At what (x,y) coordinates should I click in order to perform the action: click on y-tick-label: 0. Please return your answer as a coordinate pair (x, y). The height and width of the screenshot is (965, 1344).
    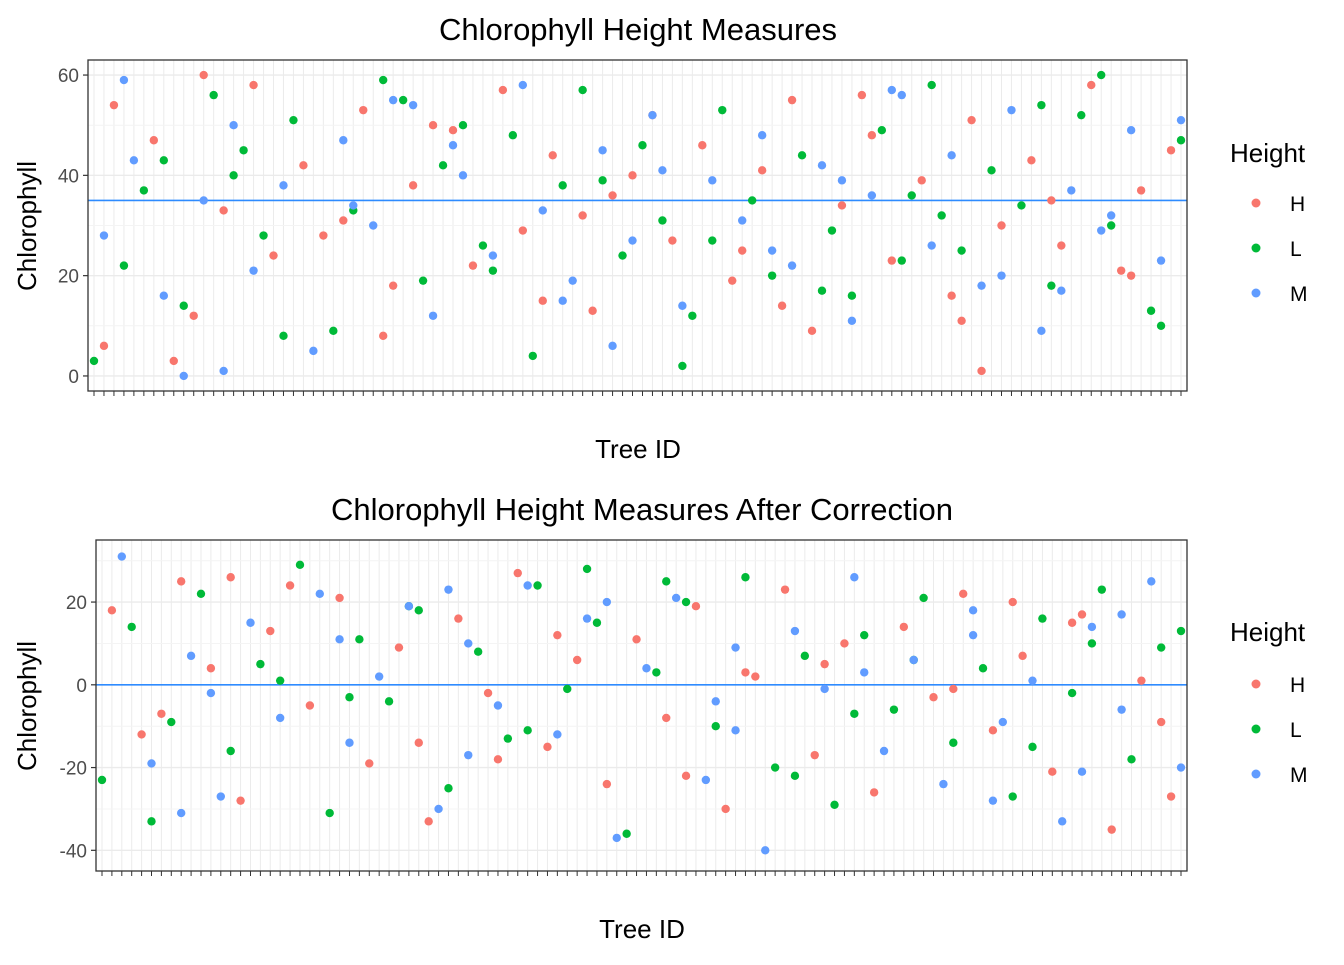
    Looking at the image, I should click on (81, 686).